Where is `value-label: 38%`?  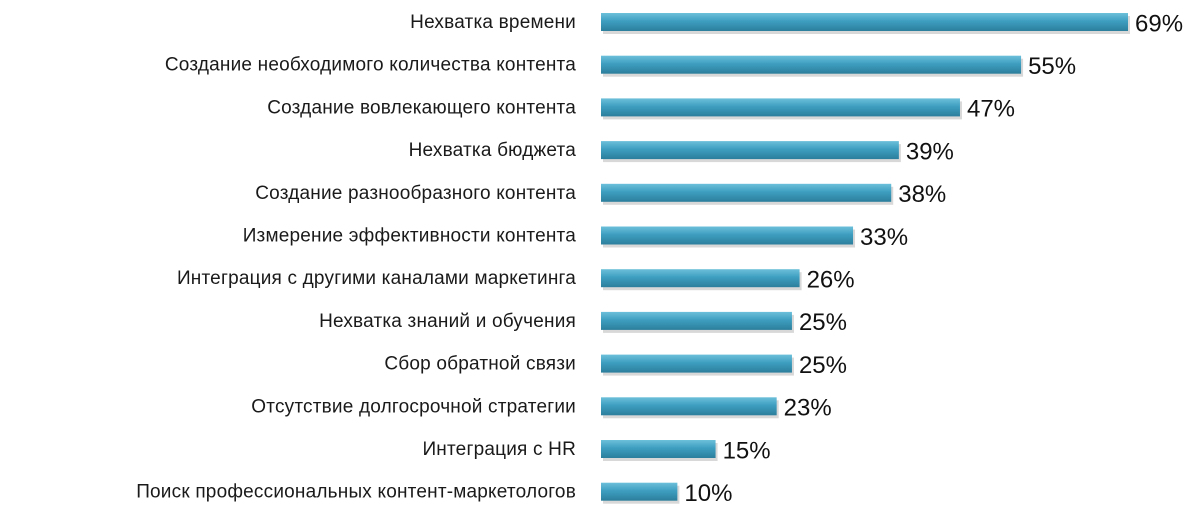 value-label: 38% is located at coordinates (922, 194).